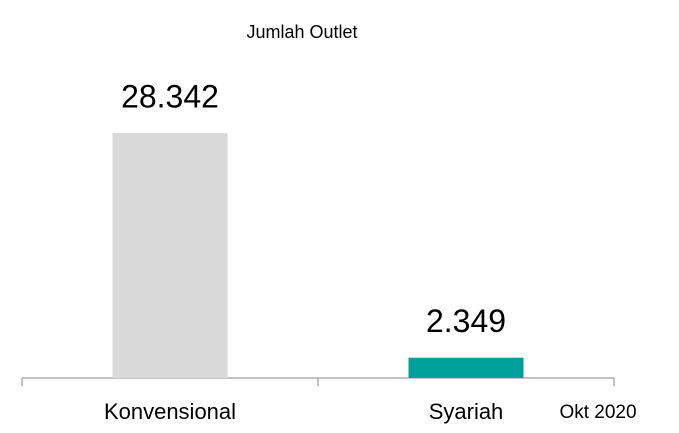 The width and height of the screenshot is (679, 433). Describe the element at coordinates (170, 411) in the screenshot. I see `x-tick-label: Konvensional` at that location.